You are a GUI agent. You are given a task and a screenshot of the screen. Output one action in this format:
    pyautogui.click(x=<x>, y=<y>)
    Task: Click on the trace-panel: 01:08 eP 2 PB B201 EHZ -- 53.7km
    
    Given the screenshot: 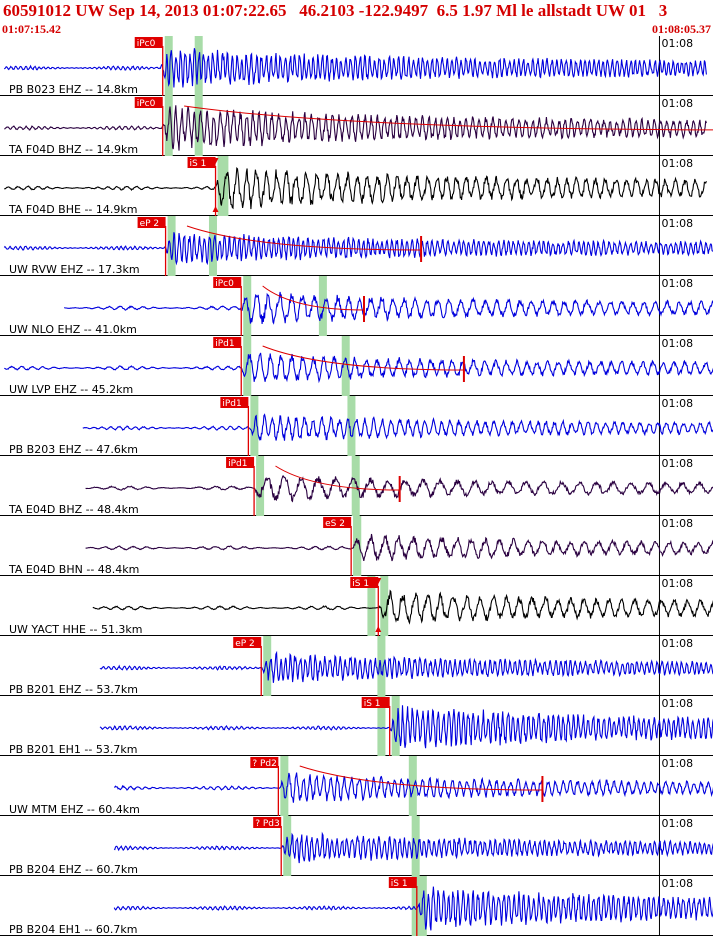 What is the action you would take?
    pyautogui.click(x=356, y=666)
    